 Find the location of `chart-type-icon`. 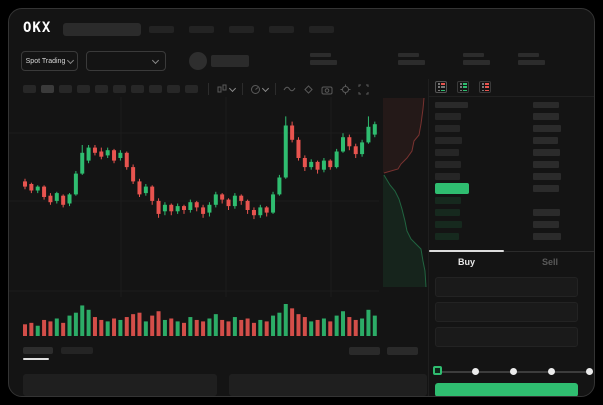

chart-type-icon is located at coordinates (222, 88).